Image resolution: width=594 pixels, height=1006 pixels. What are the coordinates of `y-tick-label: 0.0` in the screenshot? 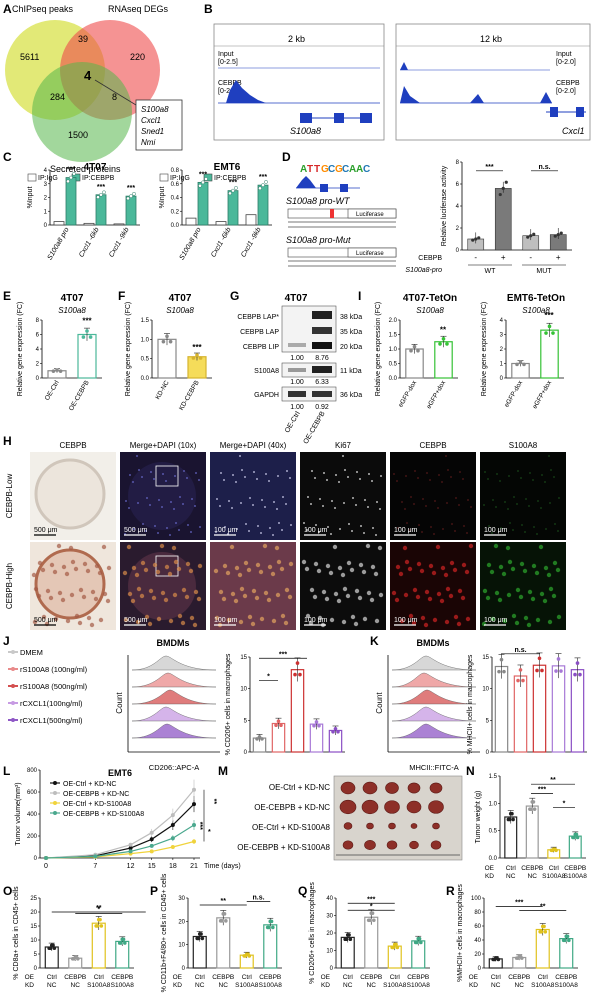 It's located at (493, 859).